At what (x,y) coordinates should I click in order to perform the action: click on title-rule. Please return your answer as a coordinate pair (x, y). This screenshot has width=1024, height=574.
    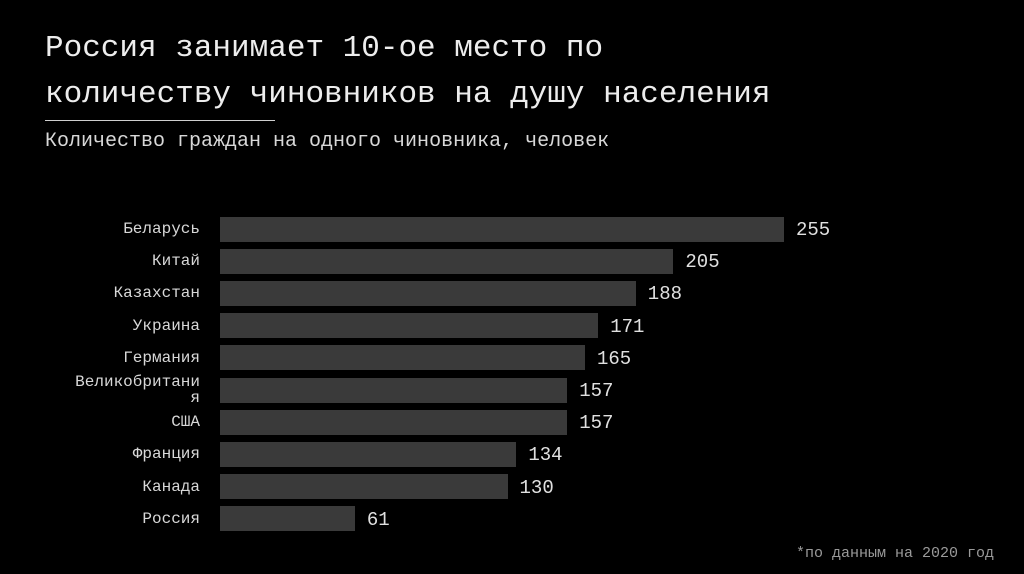
    Looking at the image, I should click on (160, 120).